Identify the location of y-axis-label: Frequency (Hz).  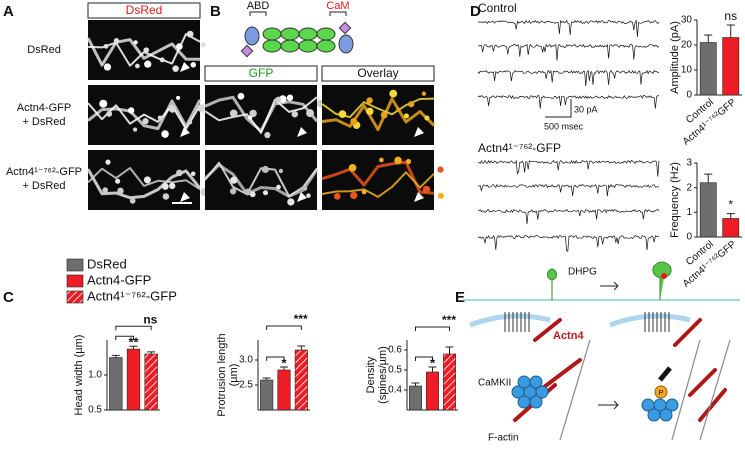
(675, 200).